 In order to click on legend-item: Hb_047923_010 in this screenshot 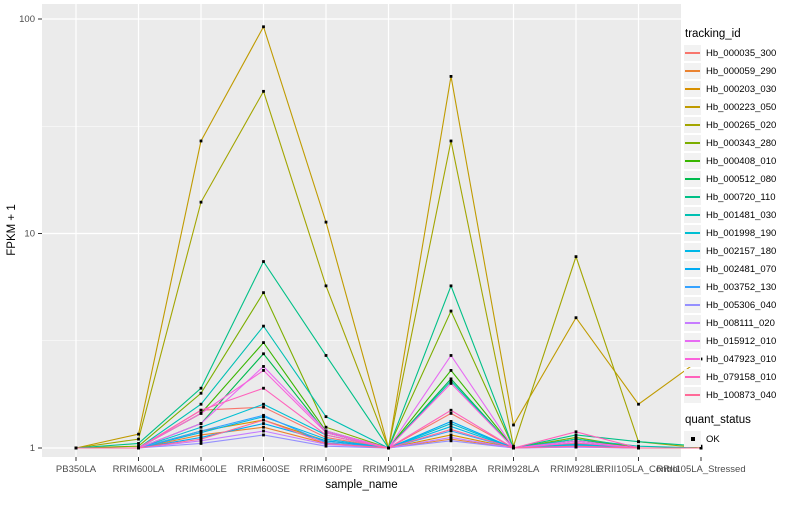, I will do `click(741, 359)`.